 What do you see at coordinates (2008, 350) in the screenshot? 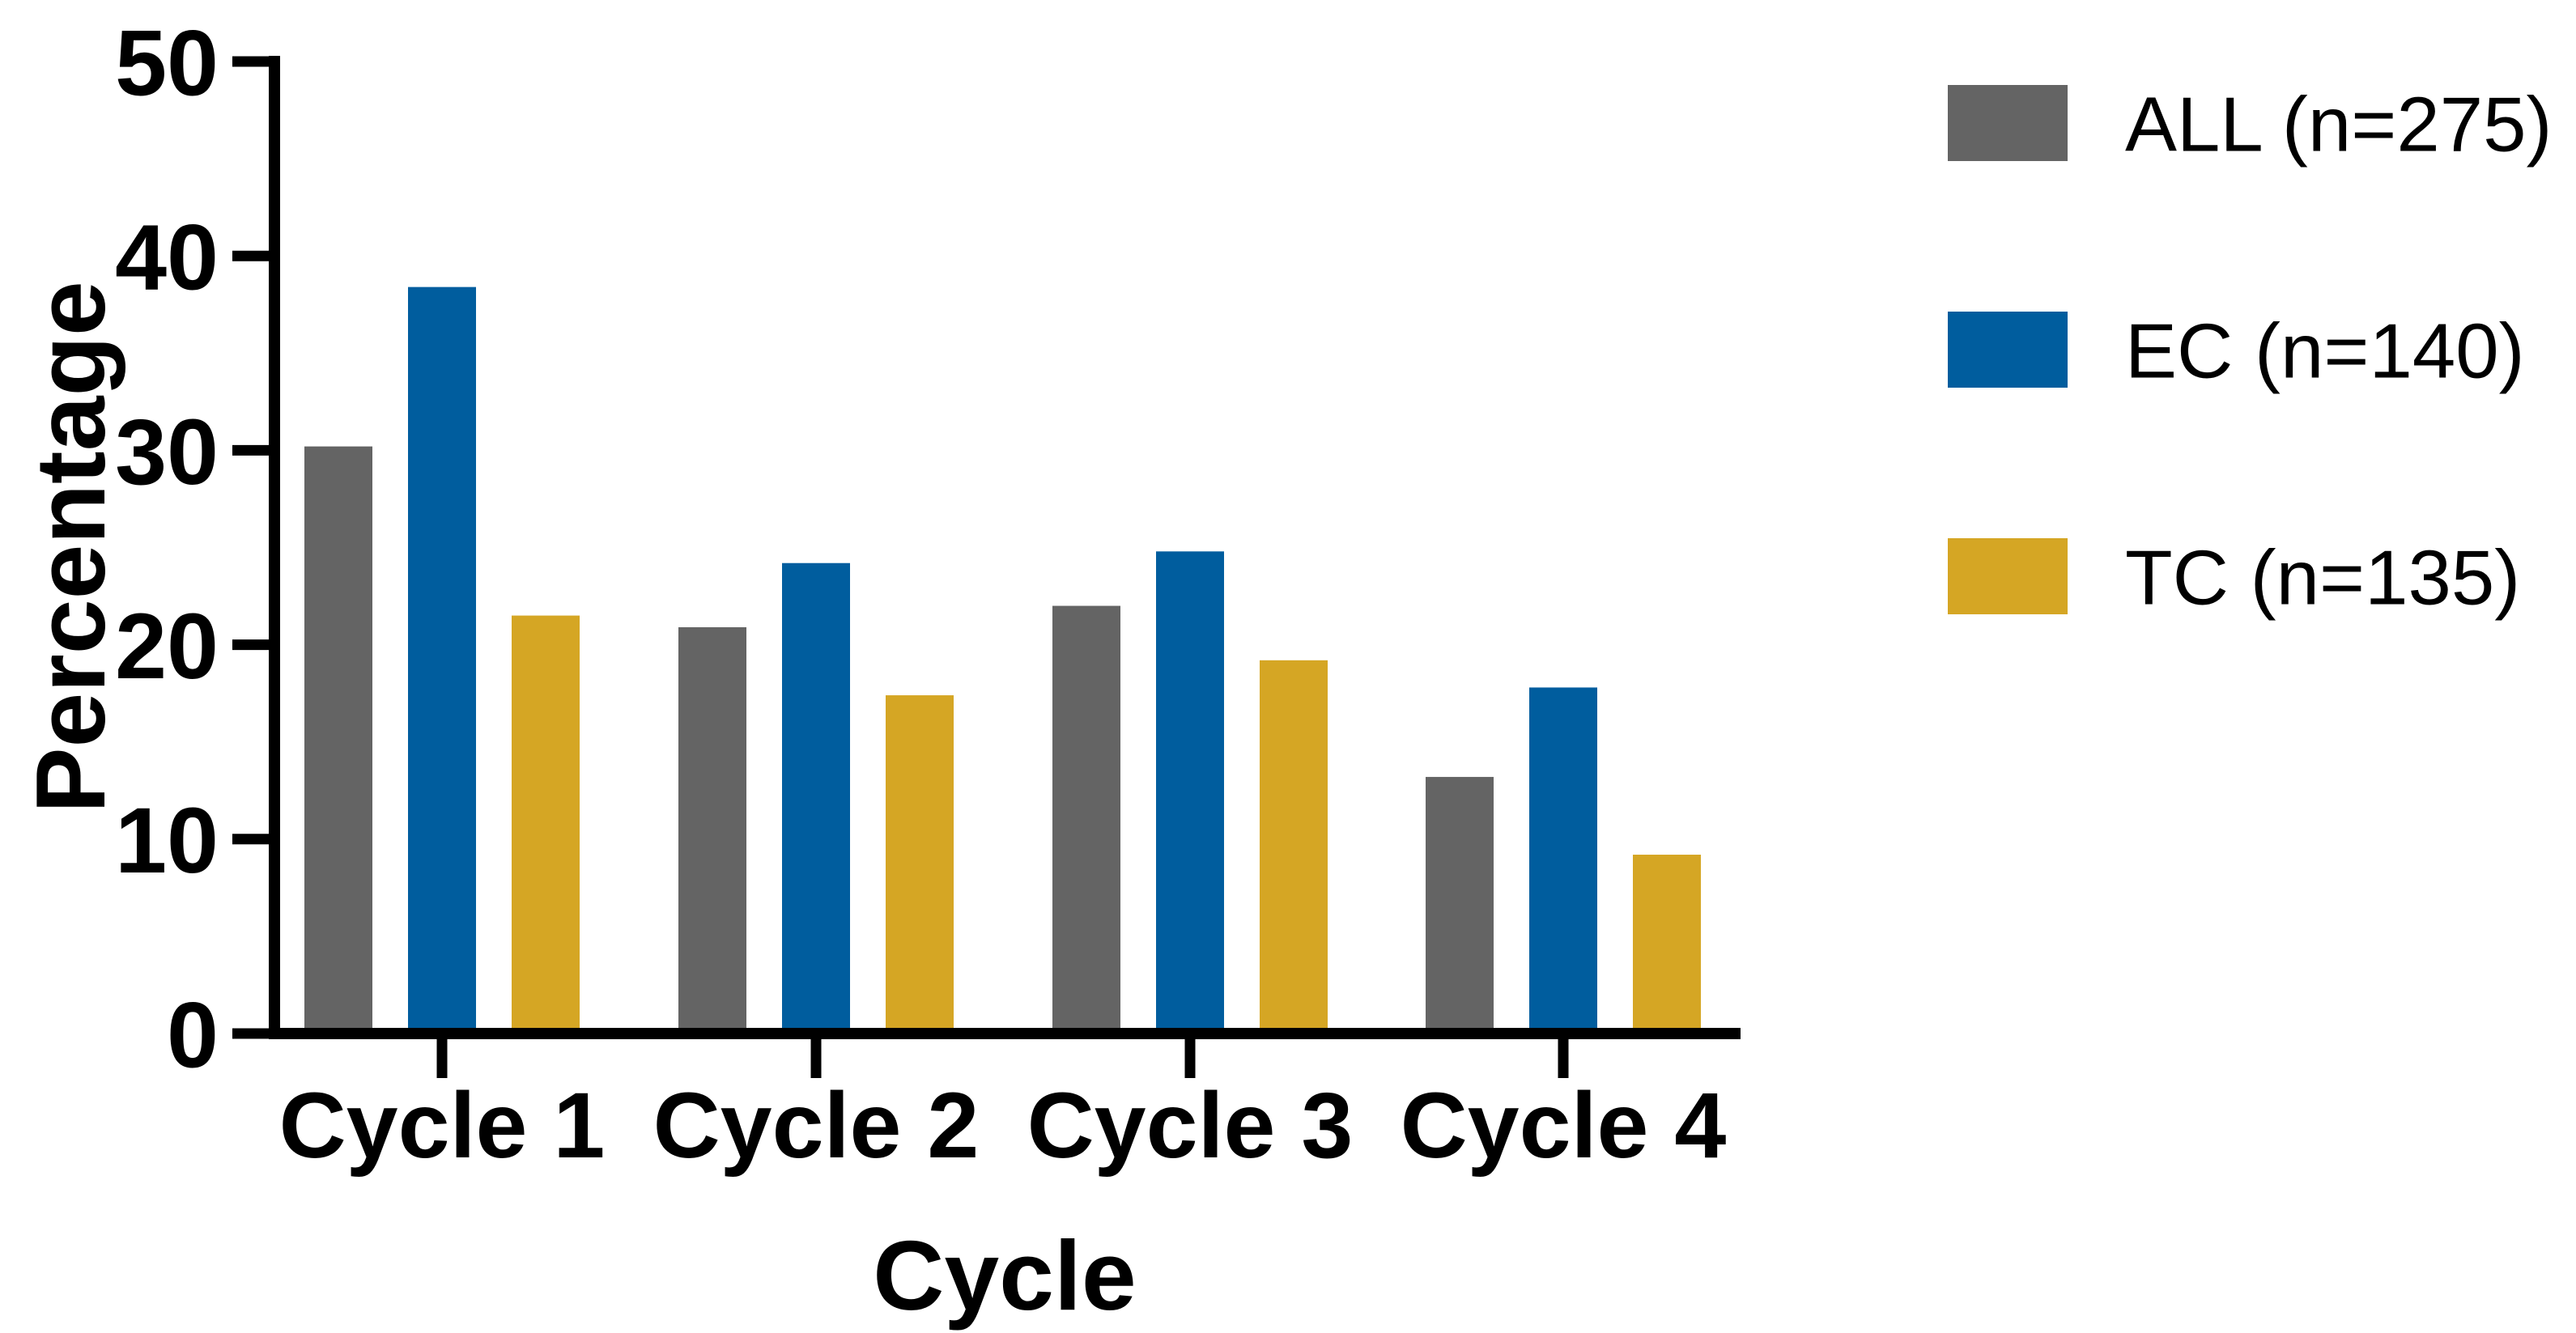
I see `legend-swatch-ec` at bounding box center [2008, 350].